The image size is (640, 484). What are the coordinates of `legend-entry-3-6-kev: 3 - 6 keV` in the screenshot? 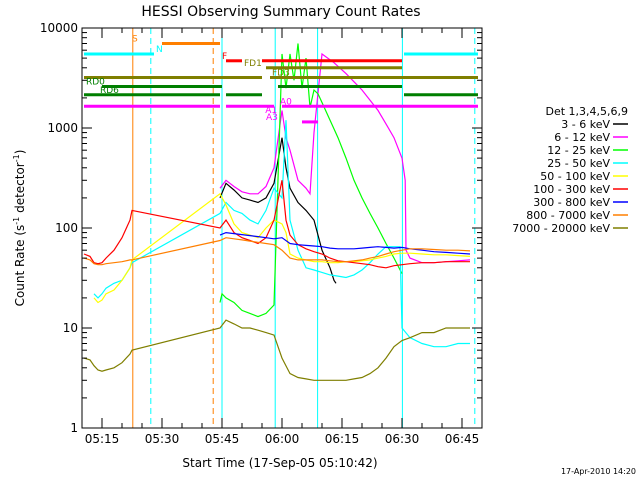 It's located at (585, 124).